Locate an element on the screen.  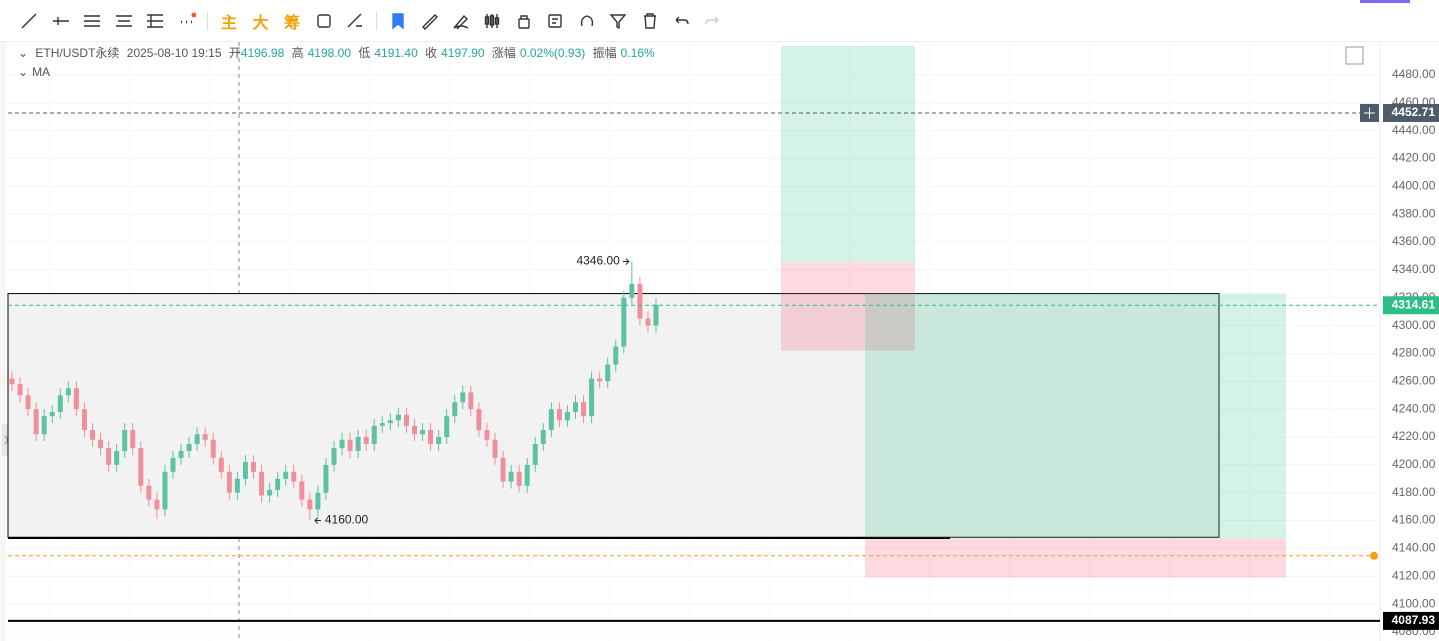
amplitude-value: 0.16% is located at coordinates (637, 53).